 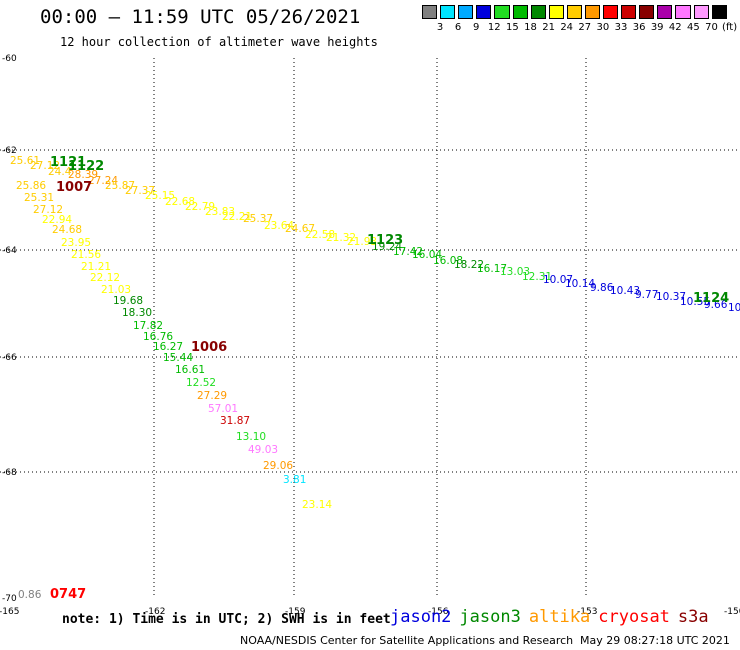 I want to click on wave-height-value: 17.42, so click(x=408, y=252).